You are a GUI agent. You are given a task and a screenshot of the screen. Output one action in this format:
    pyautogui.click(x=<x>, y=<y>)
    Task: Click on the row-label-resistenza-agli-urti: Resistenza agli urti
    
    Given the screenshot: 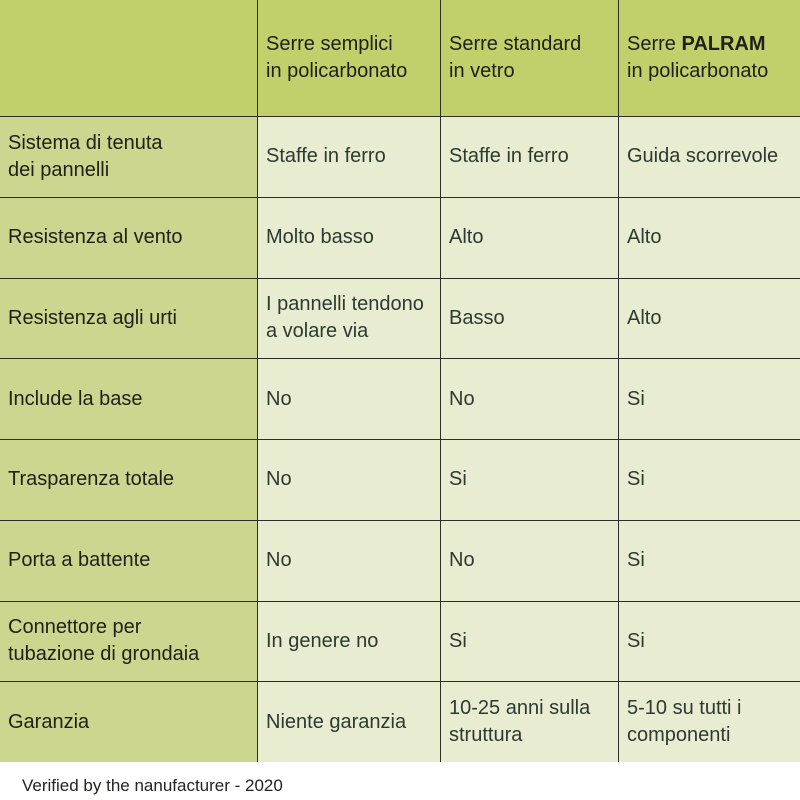 What is the action you would take?
    pyautogui.click(x=128, y=318)
    